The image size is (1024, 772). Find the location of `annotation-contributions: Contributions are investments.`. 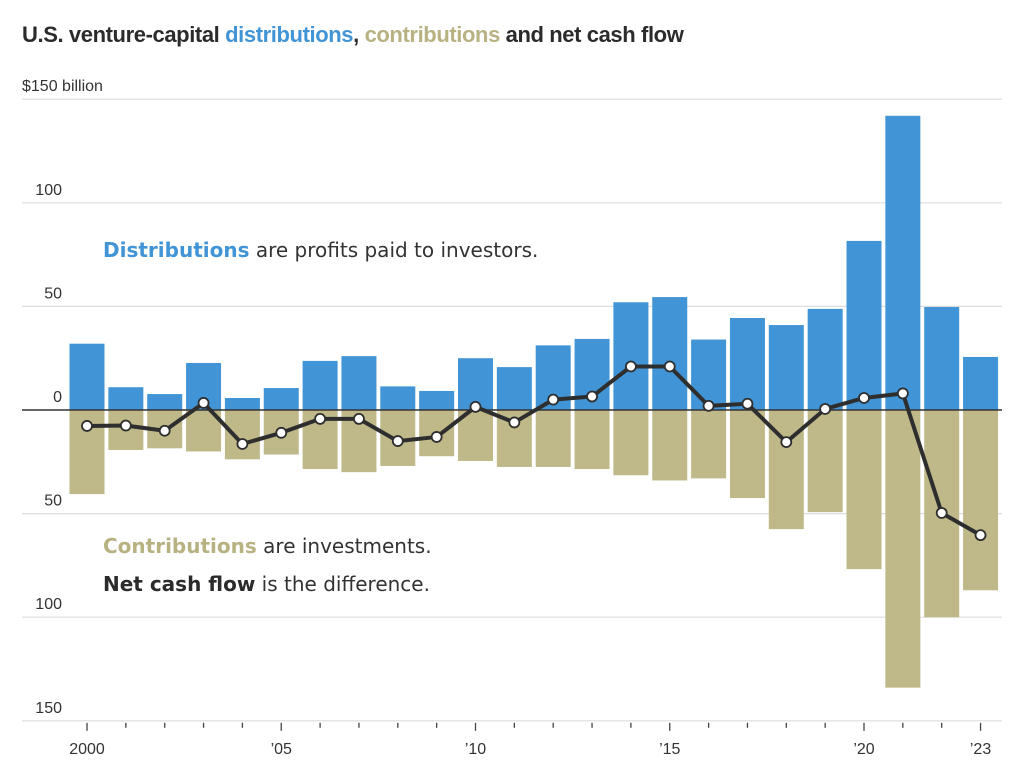

annotation-contributions: Contributions are investments. is located at coordinates (267, 546).